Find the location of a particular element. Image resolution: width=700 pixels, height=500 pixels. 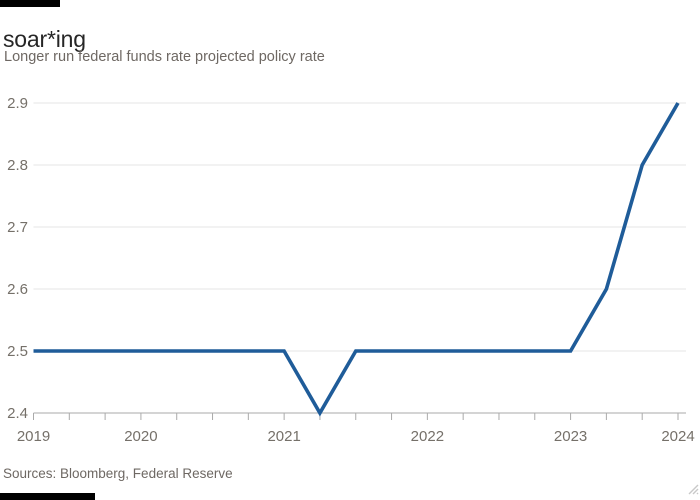

svg-text: 2019 is located at coordinates (33, 436).